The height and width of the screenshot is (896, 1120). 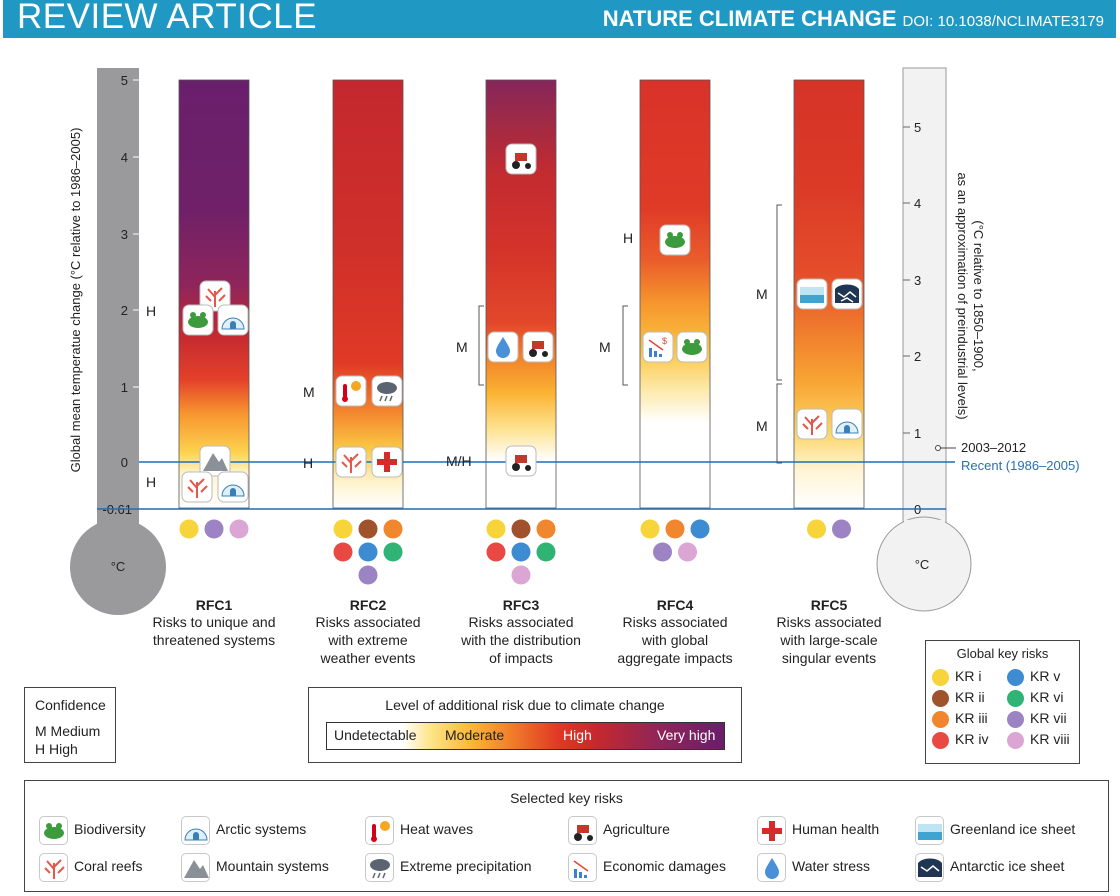 I want to click on selected-key-risk-item: Heat waves, so click(x=419, y=829).